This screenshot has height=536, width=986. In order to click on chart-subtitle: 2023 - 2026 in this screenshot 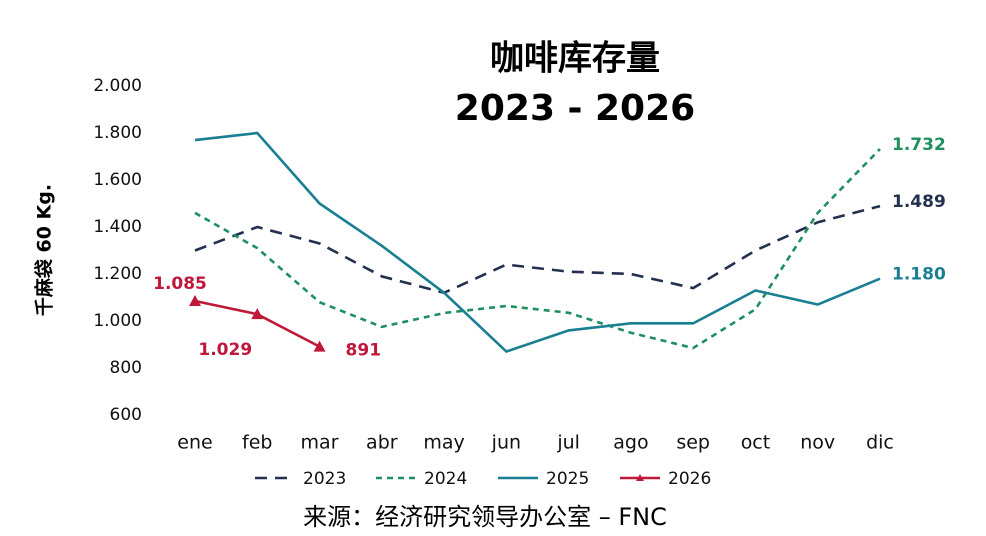, I will do `click(575, 108)`.